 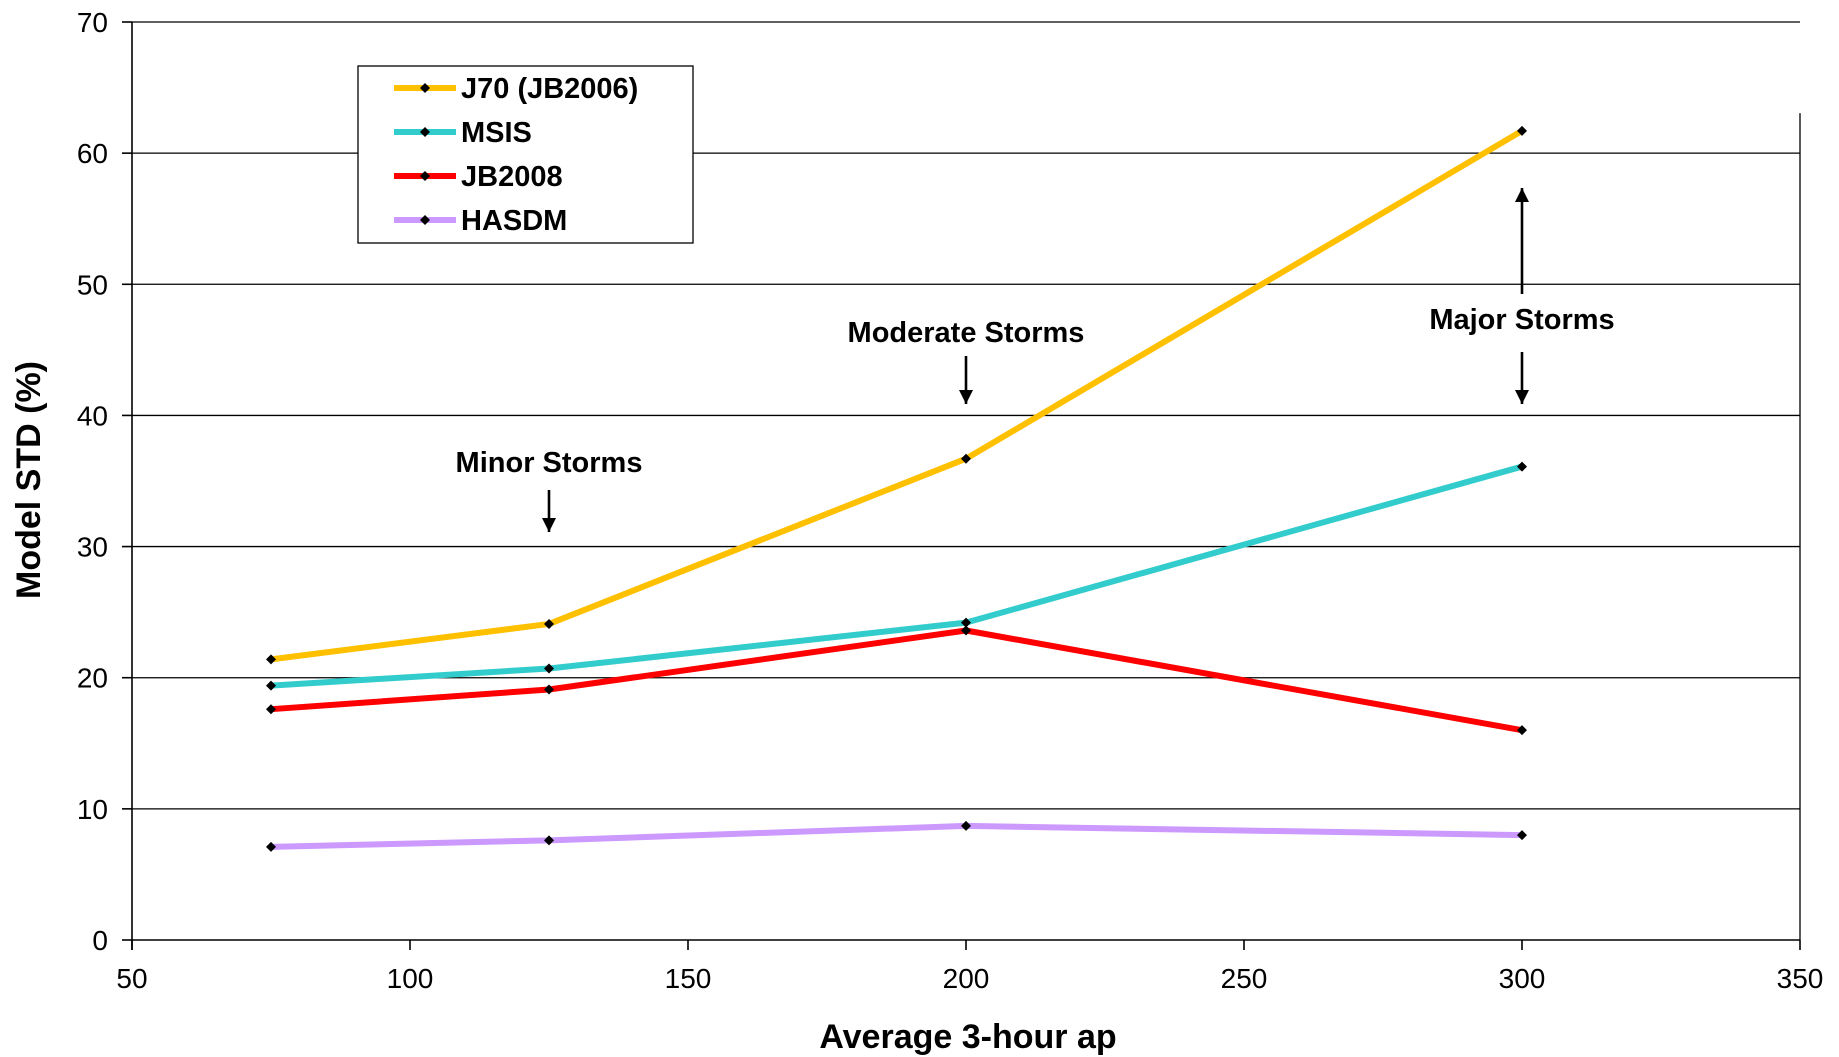 I want to click on y-tick-label: 30, so click(x=92, y=547).